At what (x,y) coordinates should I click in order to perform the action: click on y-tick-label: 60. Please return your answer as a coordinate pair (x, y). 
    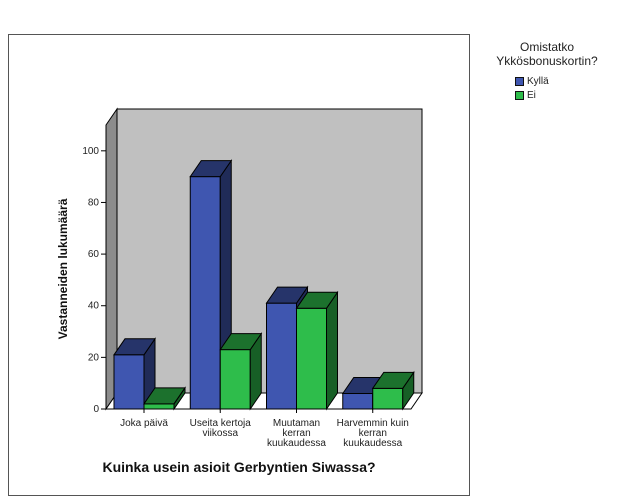
    Looking at the image, I should click on (94, 254).